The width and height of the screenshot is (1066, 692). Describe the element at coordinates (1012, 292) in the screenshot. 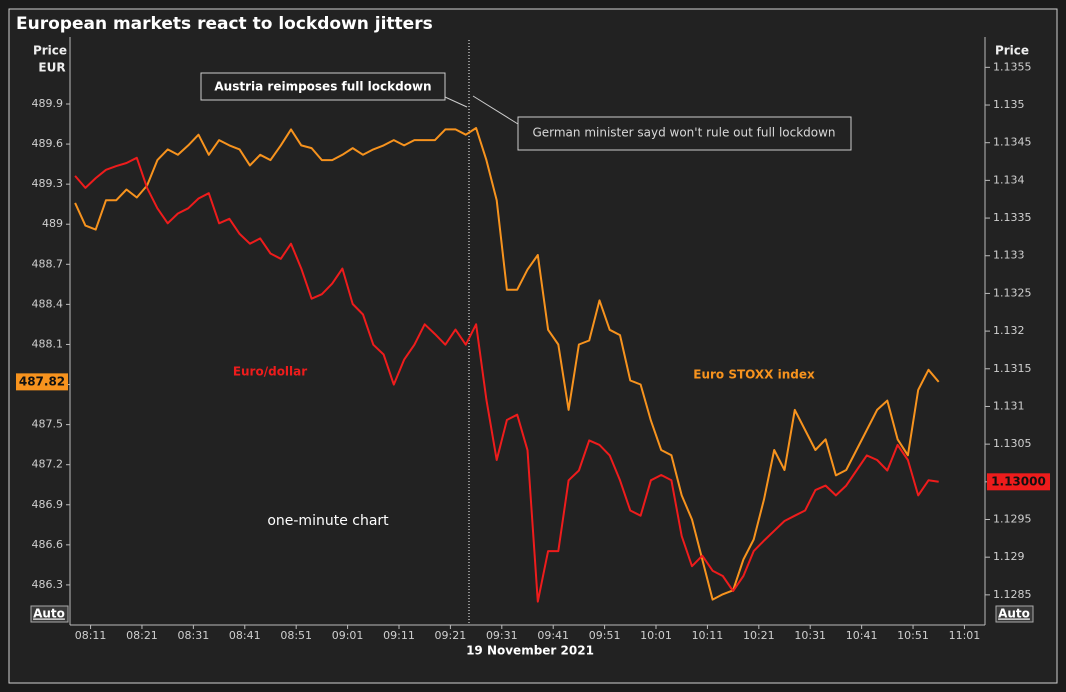

I see `y2-tick-label: 1.1325` at that location.